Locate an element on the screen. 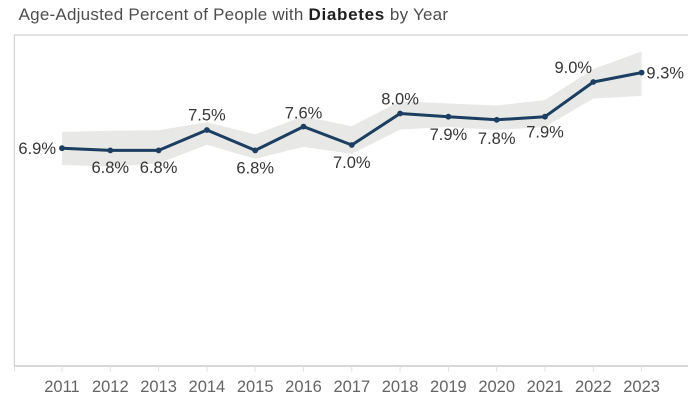 Image resolution: width=688 pixels, height=400 pixels. svg-text: 7.5% is located at coordinates (207, 116).